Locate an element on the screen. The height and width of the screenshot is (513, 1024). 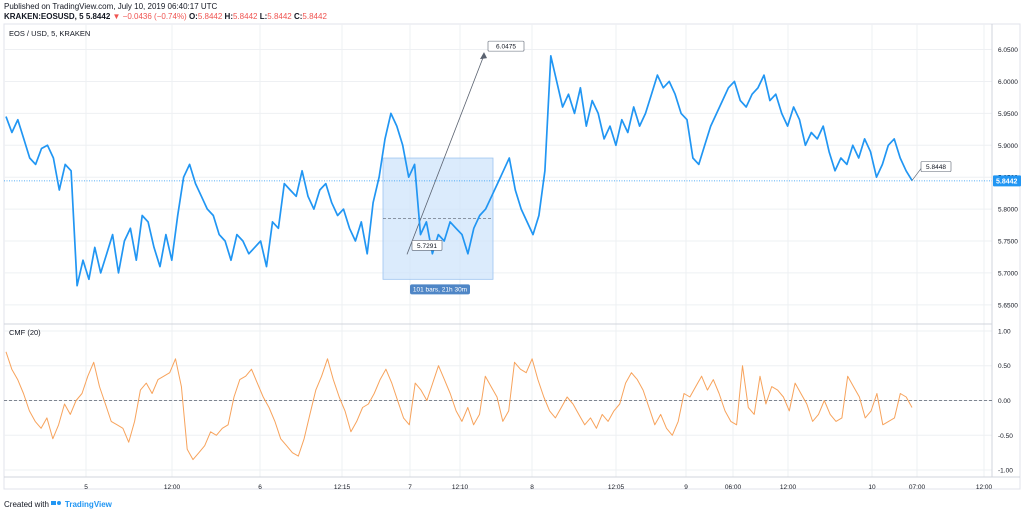
price-callout-bg is located at coordinates (936, 166).